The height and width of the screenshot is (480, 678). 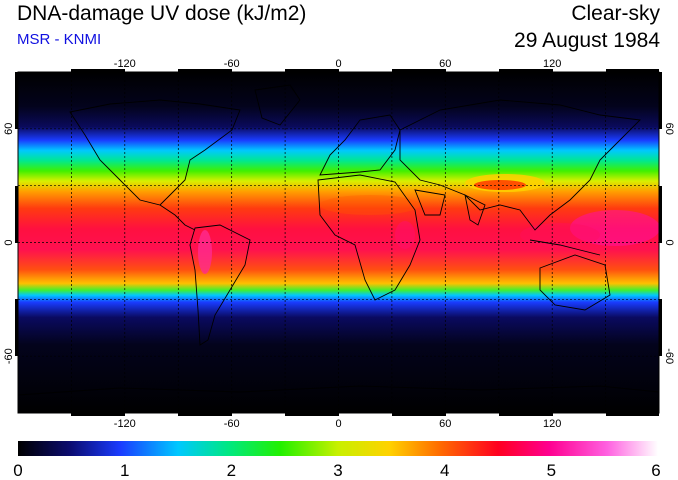 I want to click on lat-ticks-right: 60 0 -60, so click(x=669, y=243).